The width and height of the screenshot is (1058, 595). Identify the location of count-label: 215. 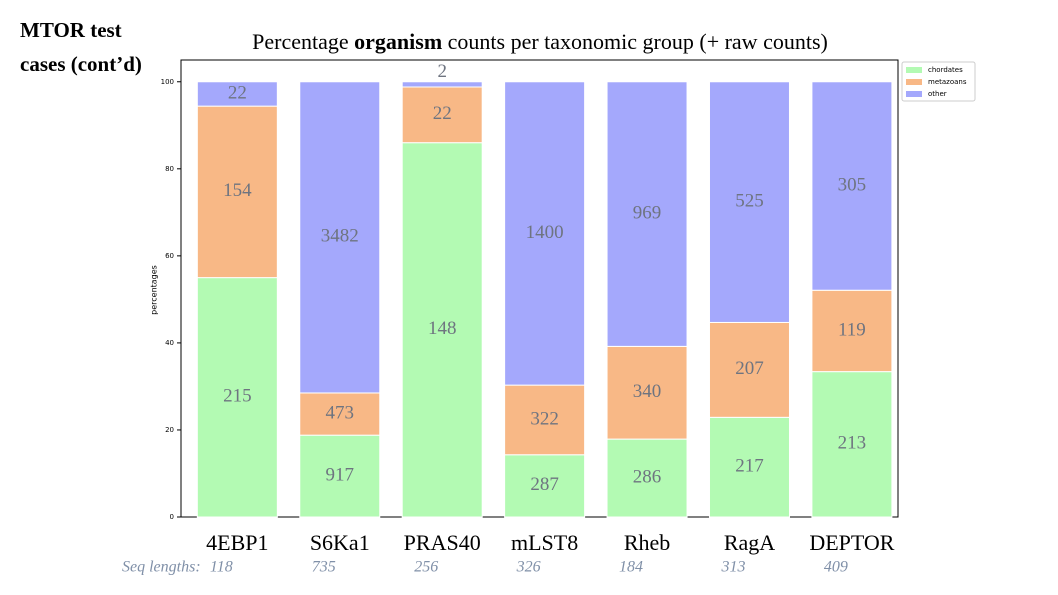
(237, 396).